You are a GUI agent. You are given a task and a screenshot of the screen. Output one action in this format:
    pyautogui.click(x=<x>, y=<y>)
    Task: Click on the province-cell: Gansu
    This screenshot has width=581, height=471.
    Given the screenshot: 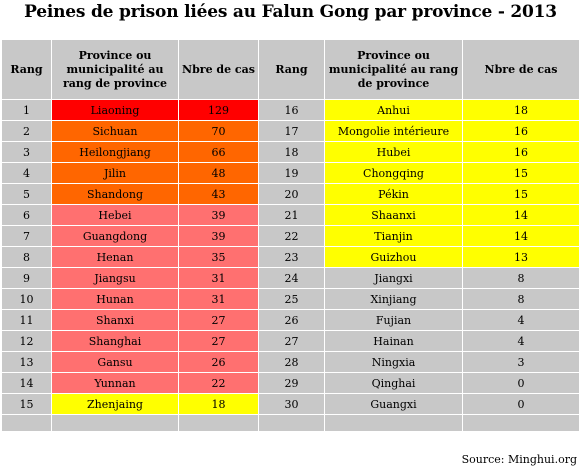 What is the action you would take?
    pyautogui.click(x=115, y=362)
    